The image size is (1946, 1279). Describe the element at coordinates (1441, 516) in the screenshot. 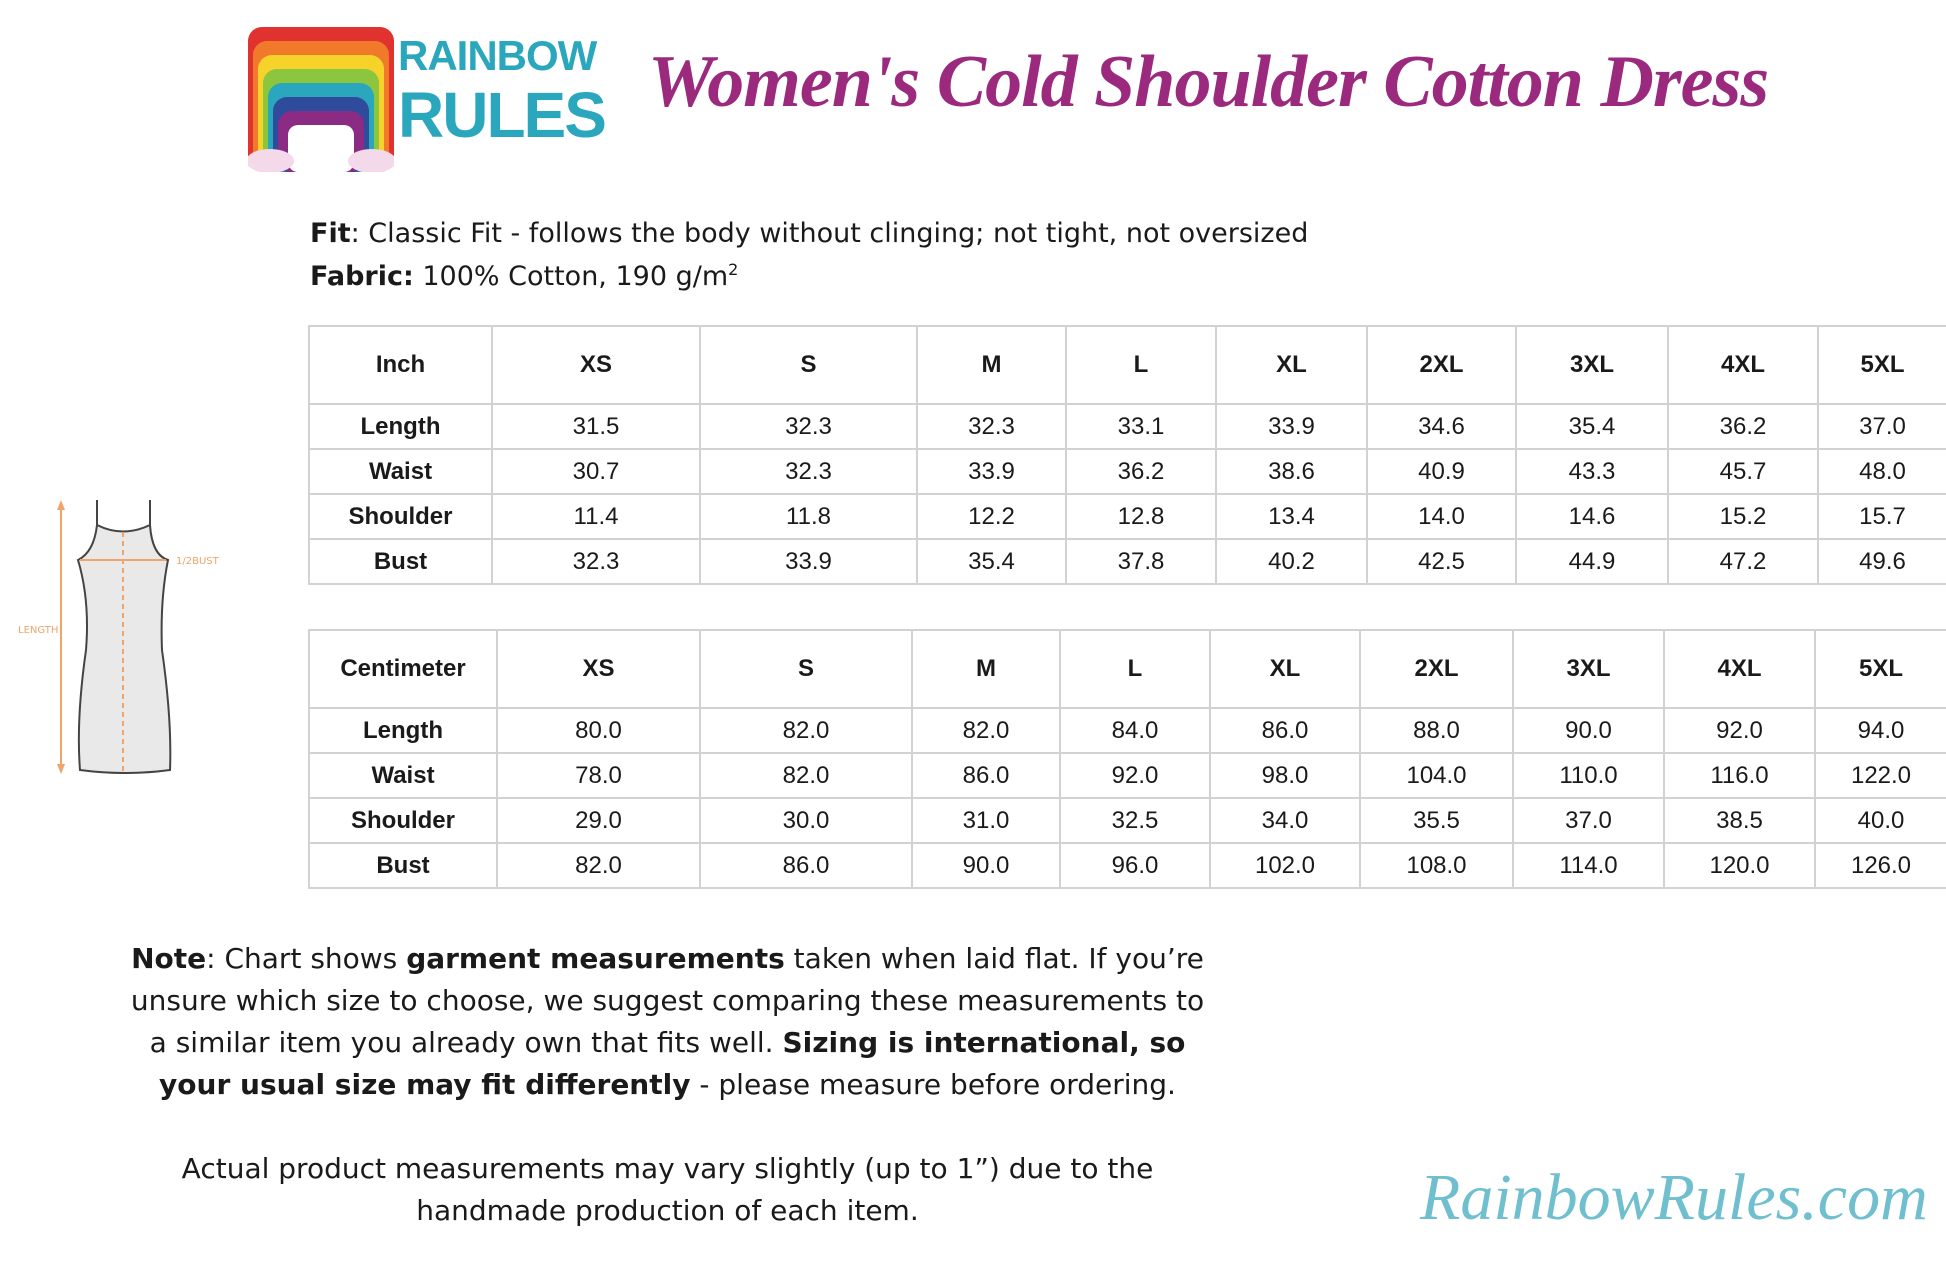

I see `measurement-cell: 14.0` at that location.